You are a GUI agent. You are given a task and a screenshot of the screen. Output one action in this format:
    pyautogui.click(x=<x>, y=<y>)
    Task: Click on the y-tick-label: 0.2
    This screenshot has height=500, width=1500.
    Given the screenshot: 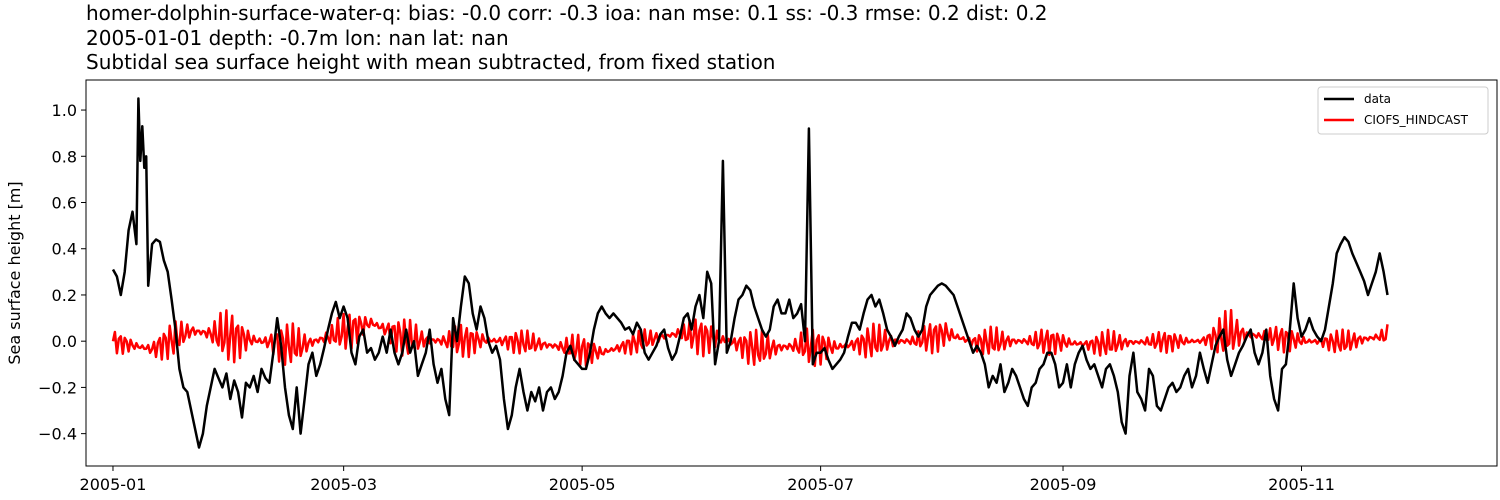 What is the action you would take?
    pyautogui.click(x=64, y=295)
    